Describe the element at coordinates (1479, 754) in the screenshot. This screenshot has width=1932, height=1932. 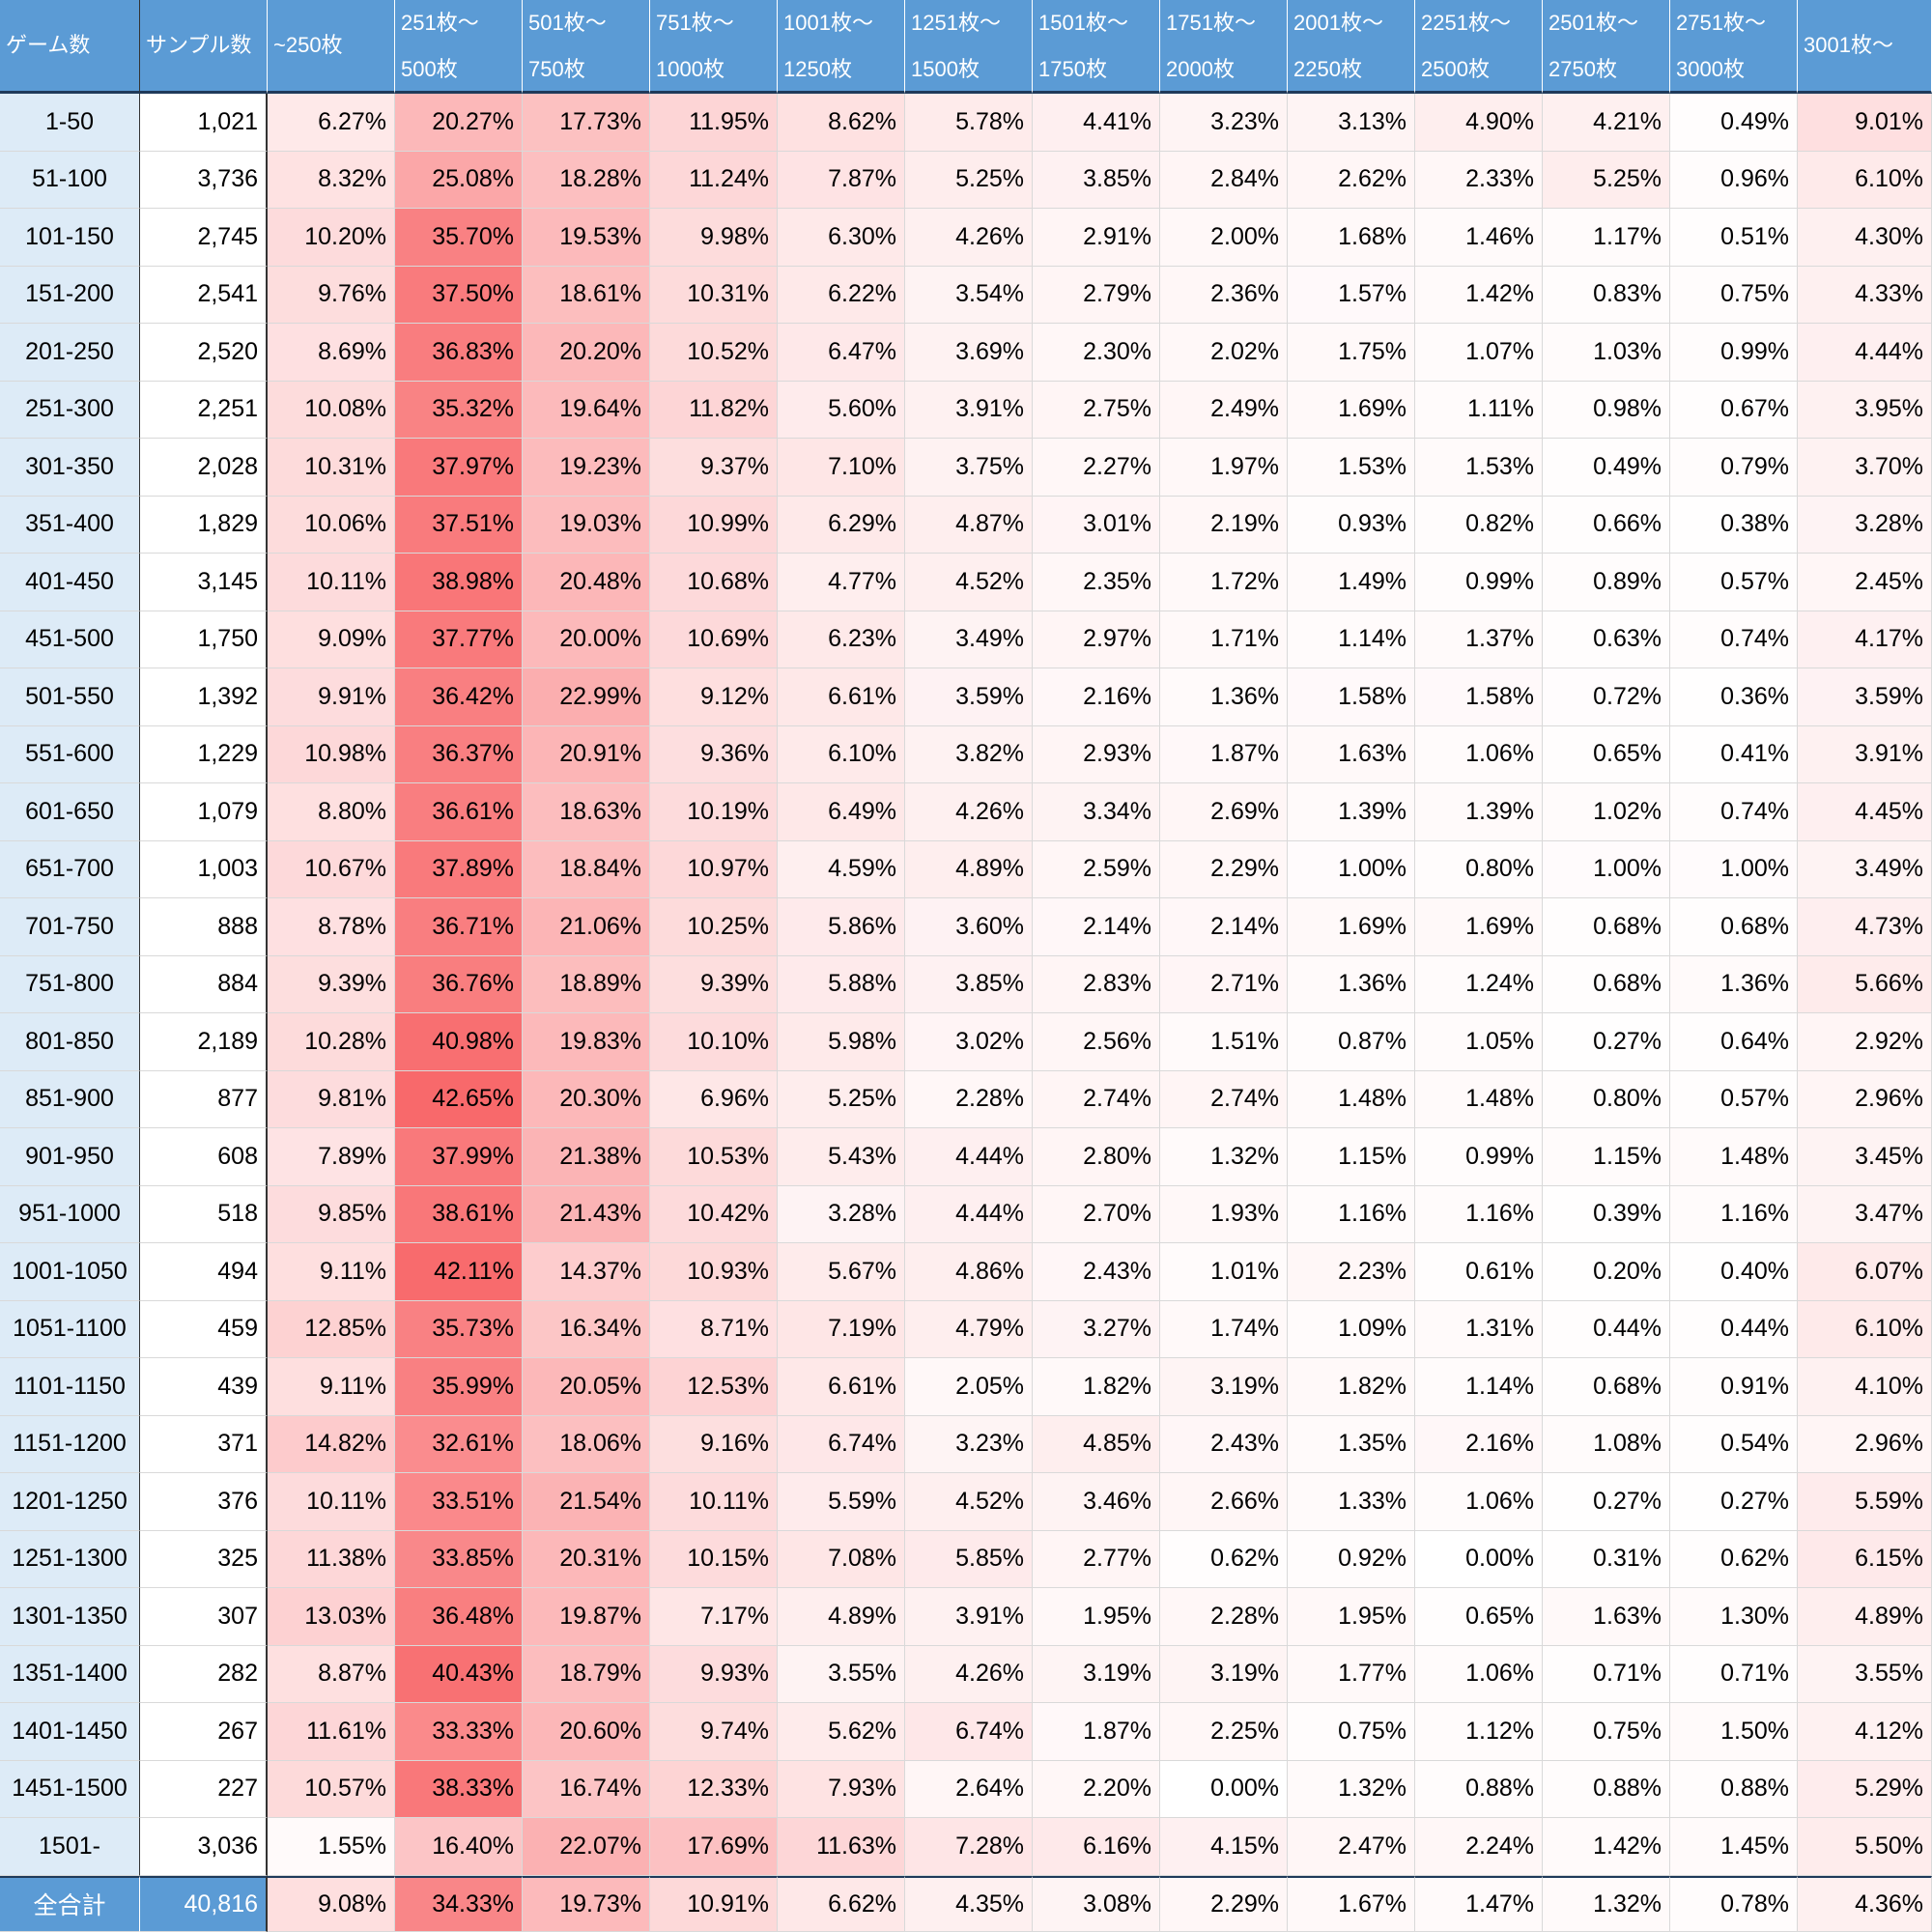
I see `heatmap-cell: 1.06%` at that location.